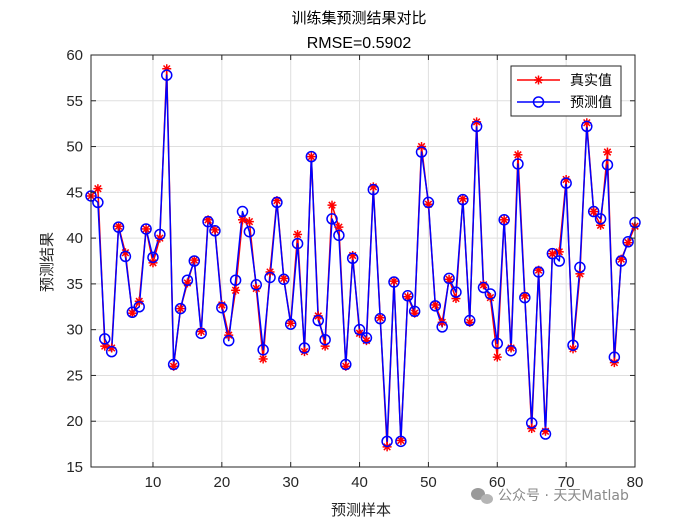 This screenshot has height=525, width=700. What do you see at coordinates (358, 18) in the screenshot?
I see `chart-title: 训练集预测结果对比` at bounding box center [358, 18].